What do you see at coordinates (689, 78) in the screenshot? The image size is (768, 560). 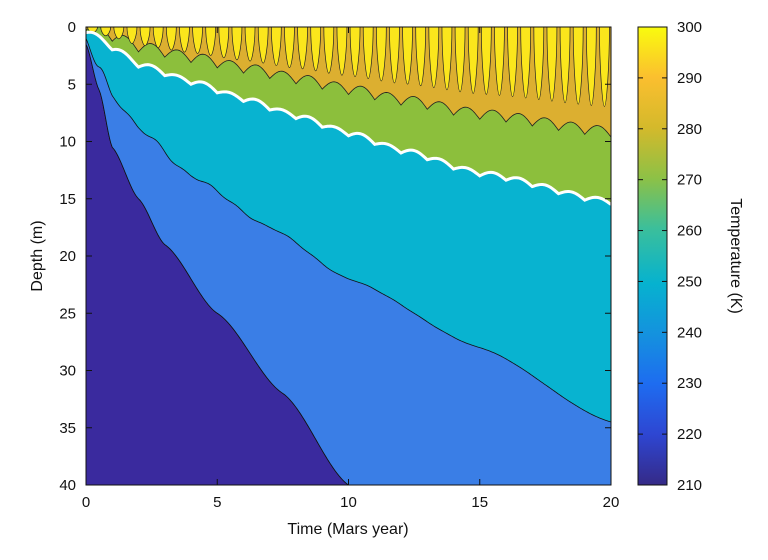 I see `colorbar-tick-label: 290` at bounding box center [689, 78].